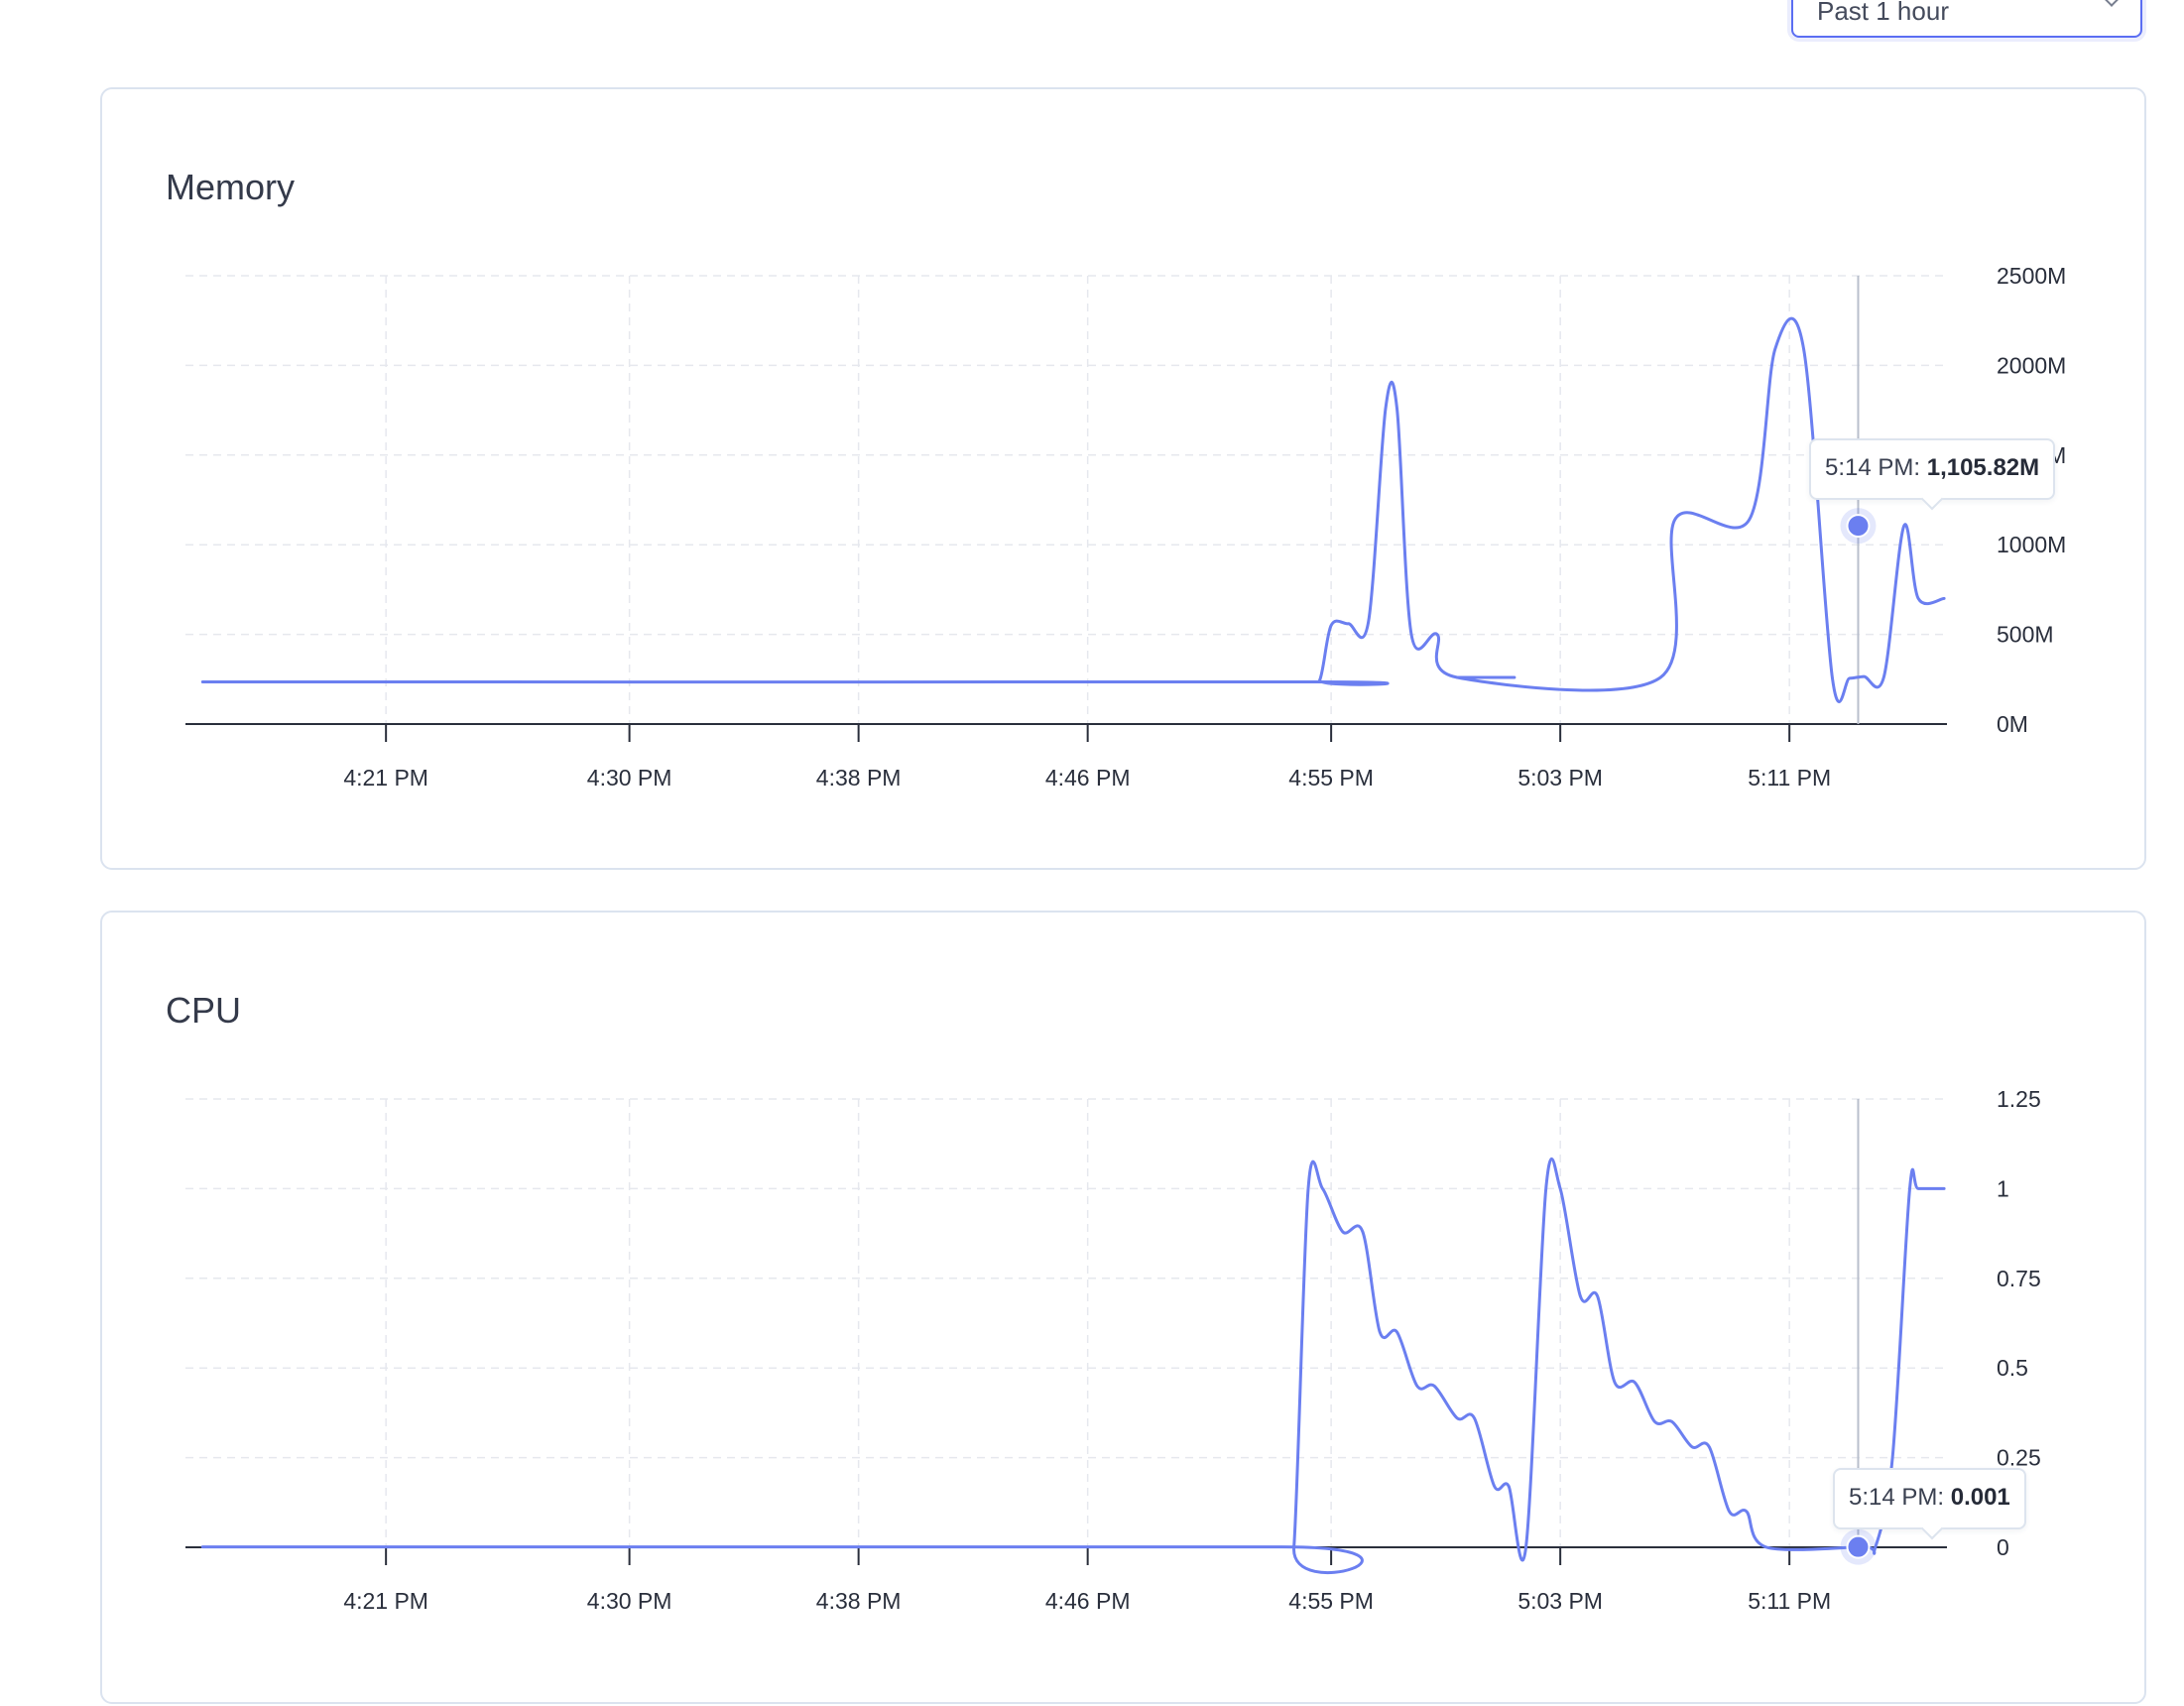 Image resolution: width=2184 pixels, height=1706 pixels. What do you see at coordinates (385, 1601) in the screenshot?
I see `cpu-x-tick-label: 4:21 PM` at bounding box center [385, 1601].